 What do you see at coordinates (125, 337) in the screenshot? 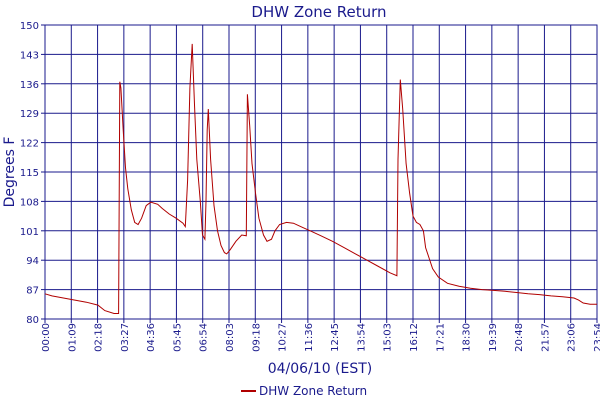
I see `x-tick-label: 03:27` at bounding box center [125, 337].